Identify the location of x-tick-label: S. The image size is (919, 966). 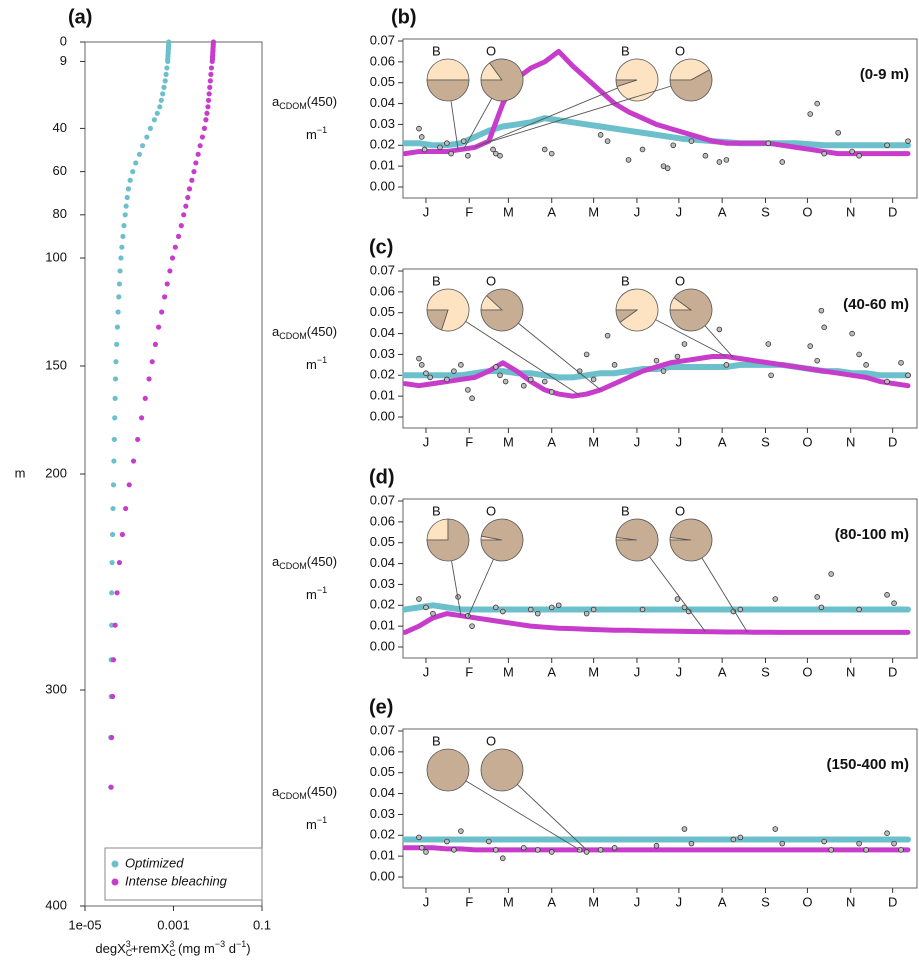
(765, 671).